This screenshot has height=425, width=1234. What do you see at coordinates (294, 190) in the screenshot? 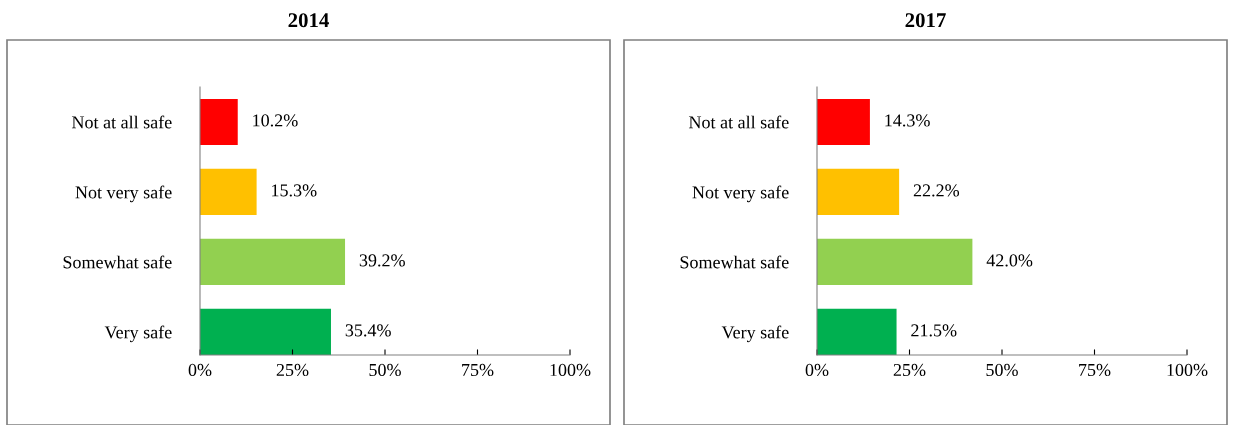
I see `data-label: 15.3%` at bounding box center [294, 190].